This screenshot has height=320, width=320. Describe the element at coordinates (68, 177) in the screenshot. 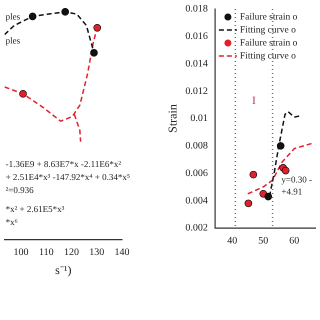

I see `annotation: + 2.51E4*x³ -147.92*x⁴ + 0.34*x⁵` at that location.